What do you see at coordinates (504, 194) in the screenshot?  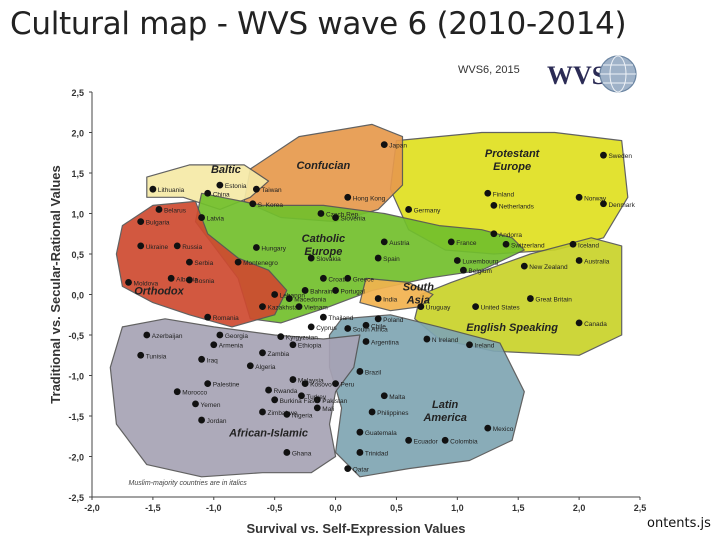 I see `point-label: Finland` at bounding box center [504, 194].